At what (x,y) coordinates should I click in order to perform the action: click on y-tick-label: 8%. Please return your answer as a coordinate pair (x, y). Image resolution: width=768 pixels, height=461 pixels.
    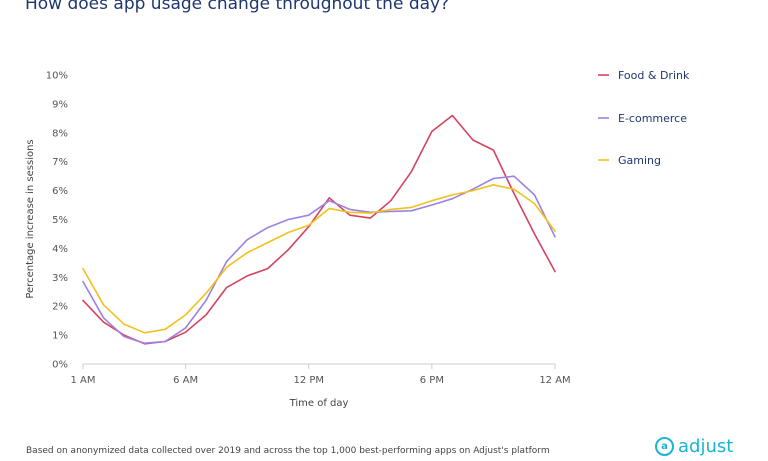
    Looking at the image, I should click on (60, 133).